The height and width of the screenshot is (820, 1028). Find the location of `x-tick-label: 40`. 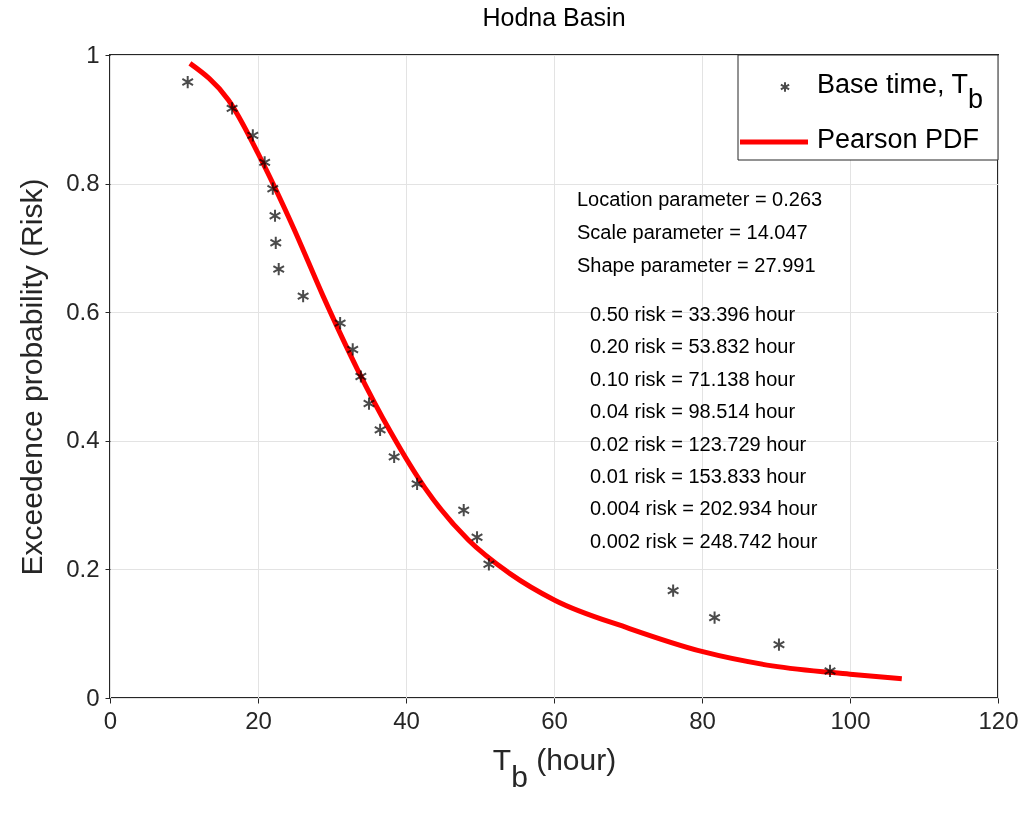

x-tick-label: 40 is located at coordinates (406, 720).